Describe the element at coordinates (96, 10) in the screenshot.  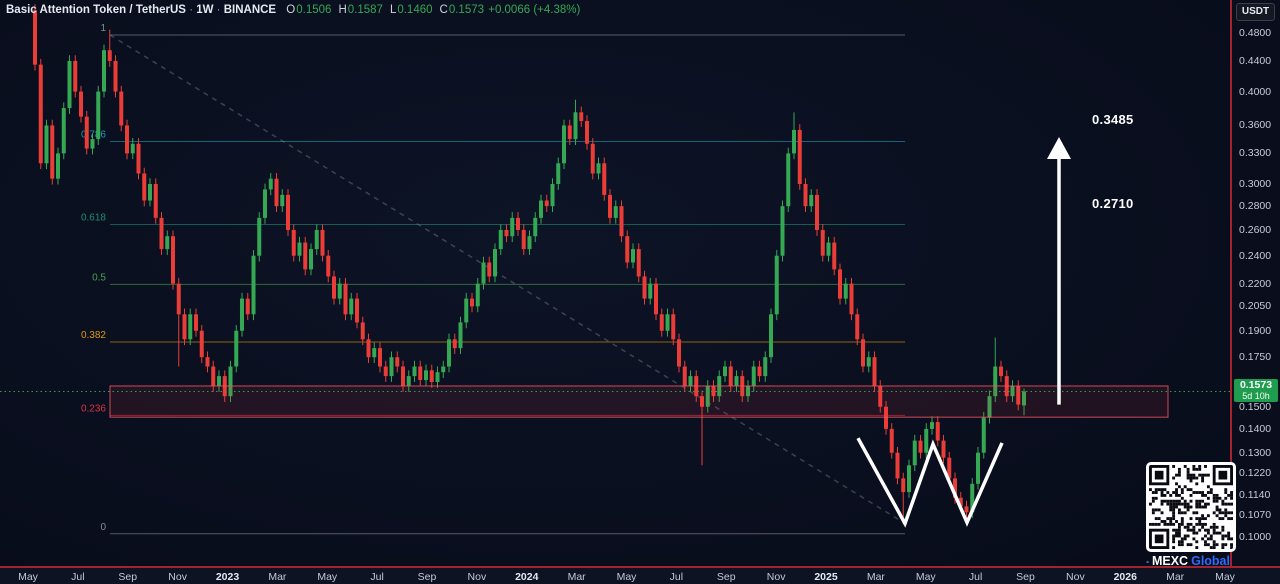
I see `symbol-title: Basic Attention Token / TetherUS` at that location.